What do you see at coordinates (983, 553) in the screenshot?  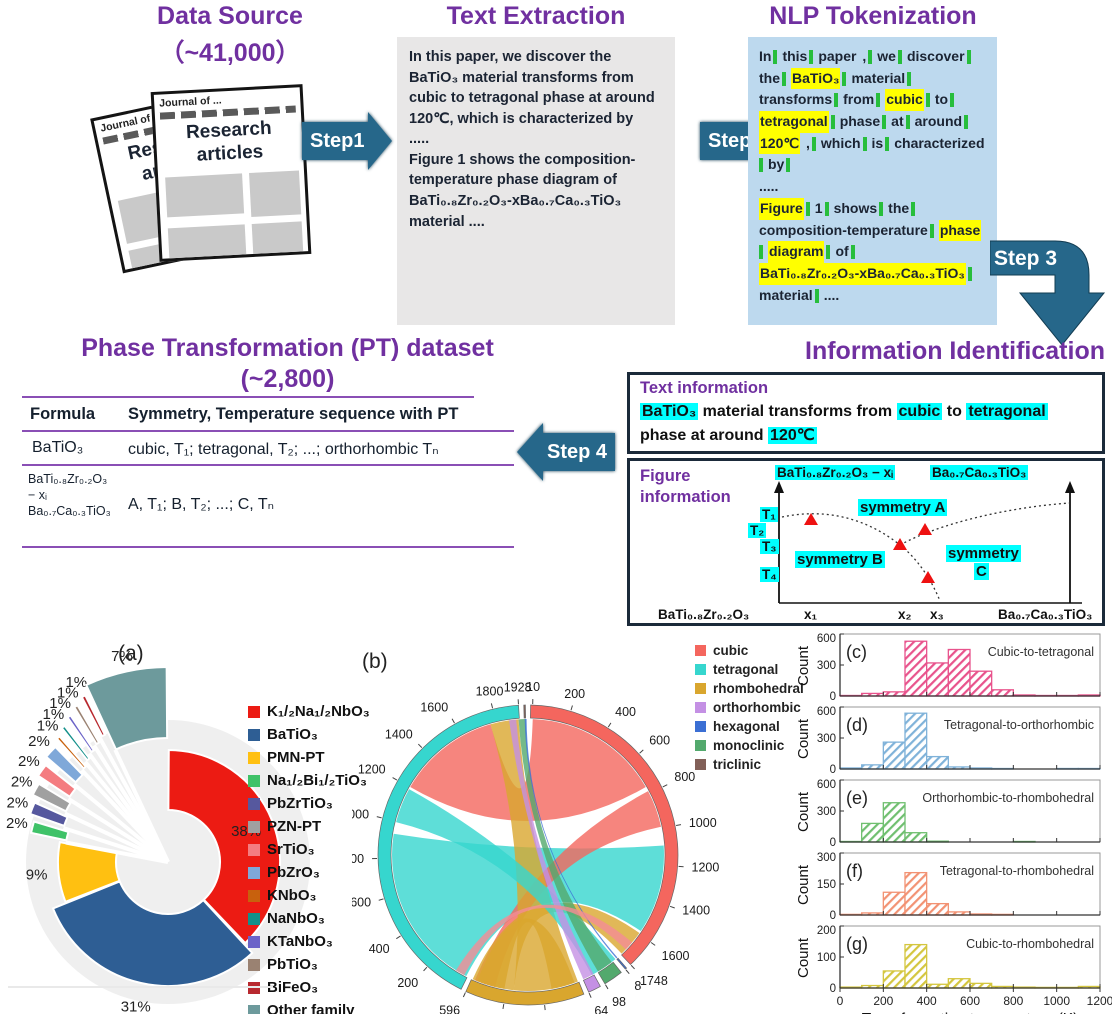 I see `symmetry-c-label-1: symmetry` at bounding box center [983, 553].